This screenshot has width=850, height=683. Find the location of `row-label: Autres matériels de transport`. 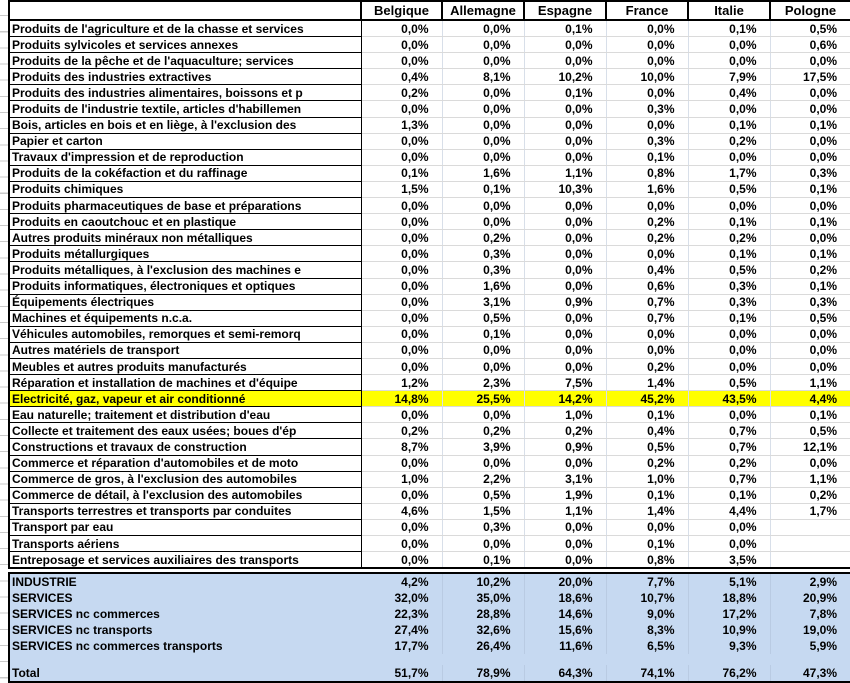

row-label: Autres matériels de transport is located at coordinates (185, 350).